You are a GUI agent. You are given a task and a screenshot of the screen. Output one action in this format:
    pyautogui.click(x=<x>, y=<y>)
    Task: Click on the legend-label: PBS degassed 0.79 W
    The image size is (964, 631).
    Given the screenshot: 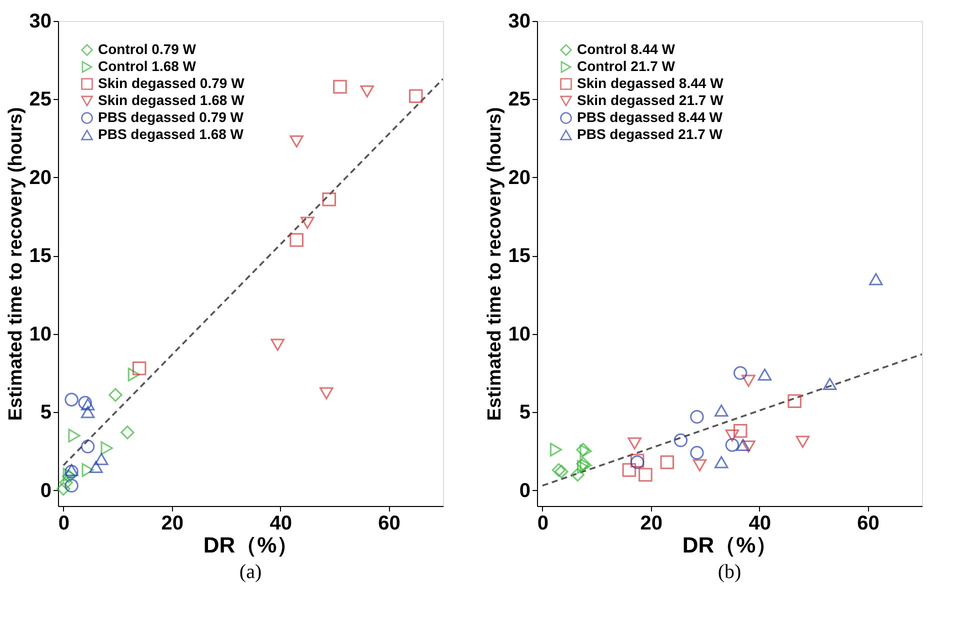 What is the action you would take?
    pyautogui.click(x=171, y=117)
    